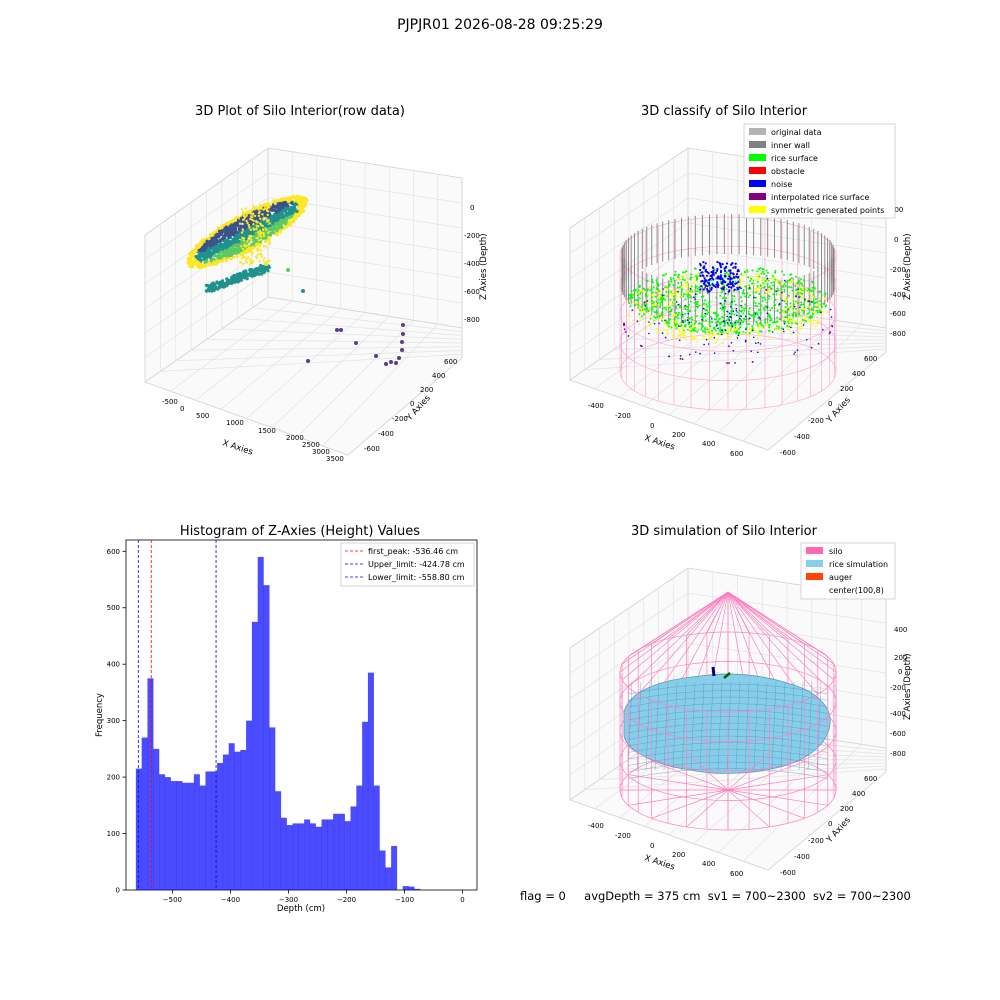 The image size is (1000, 1000). What do you see at coordinates (500, 25) in the screenshot?
I see `figure-suptitle: PJPJR01 2026-08-28 09:25:29` at bounding box center [500, 25].